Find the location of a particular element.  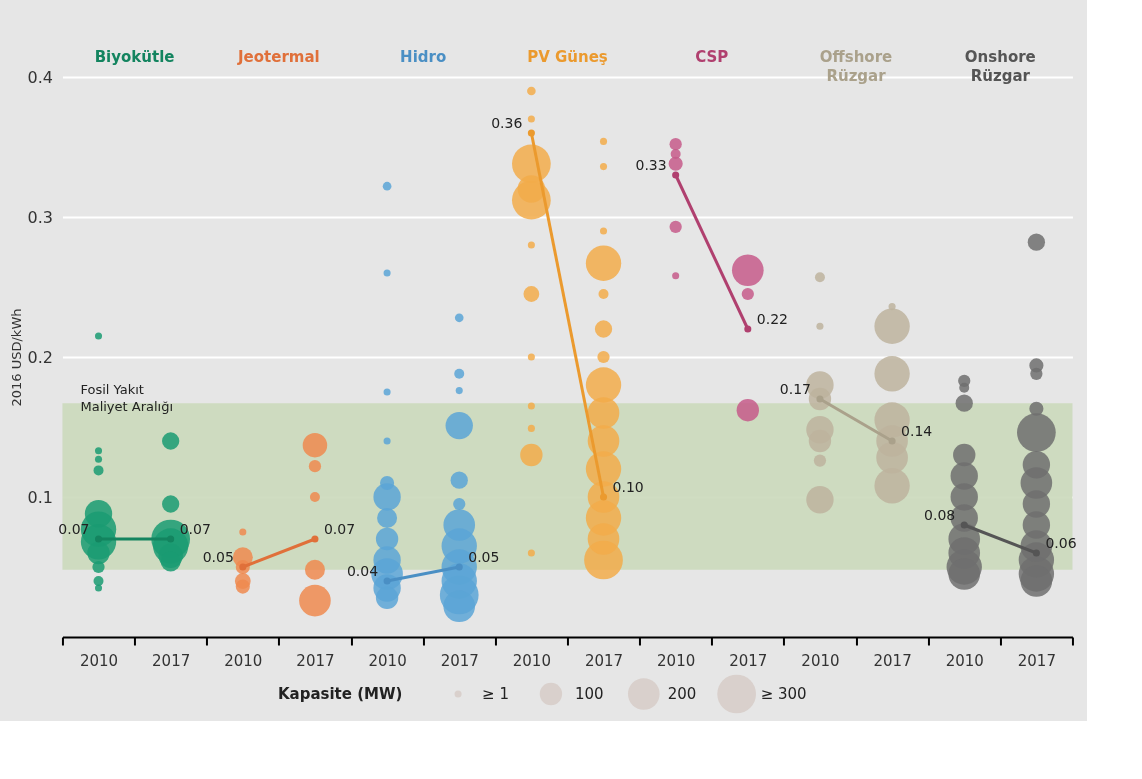

y-tick-label: 0.3 is located at coordinates (40, 217).